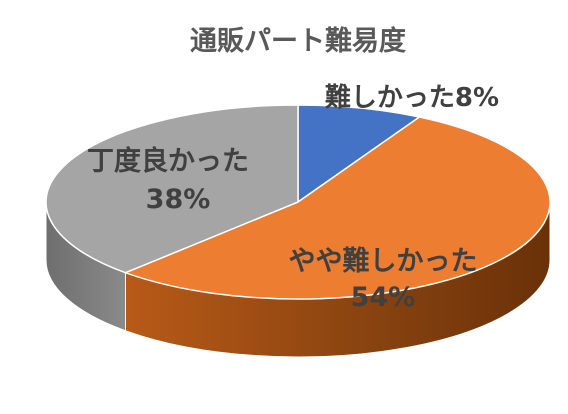 Image resolution: width=568 pixels, height=414 pixels. Describe the element at coordinates (168, 161) in the screenshot. I see `data-label-2-0: 丁度良かった` at that location.